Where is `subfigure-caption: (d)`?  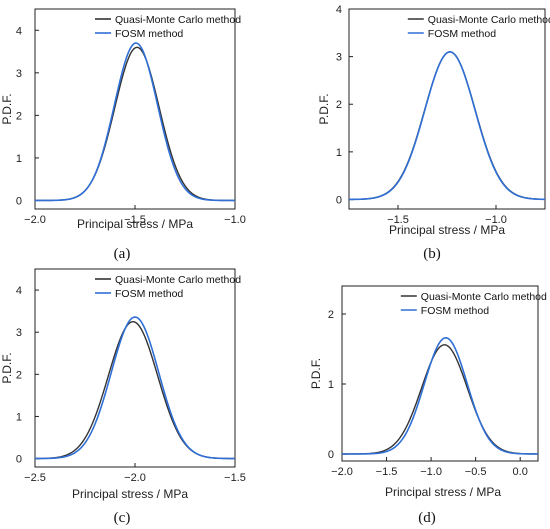
subfigure-caption: (d) is located at coordinates (427, 518).